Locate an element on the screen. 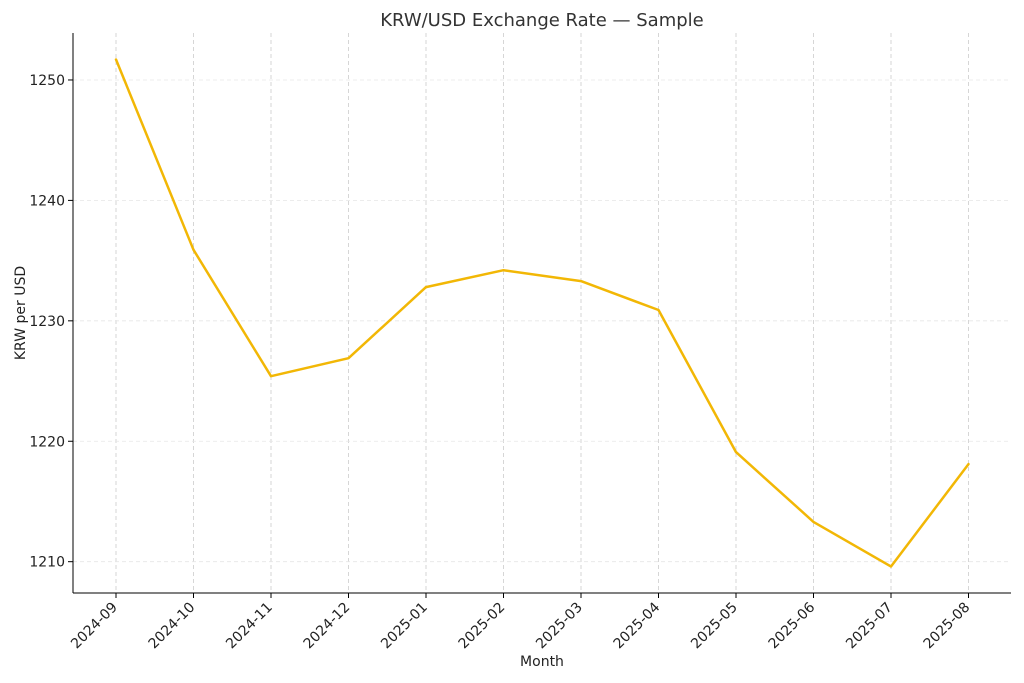 The width and height of the screenshot is (1024, 683). x-tick-label: 2025-01 is located at coordinates (404, 626).